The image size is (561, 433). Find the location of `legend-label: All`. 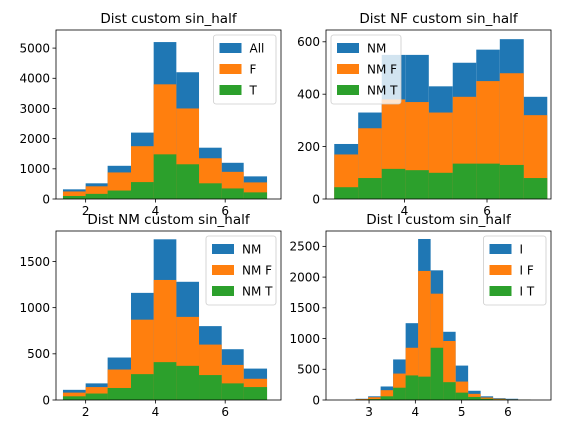

legend-label: All is located at coordinates (257, 49).